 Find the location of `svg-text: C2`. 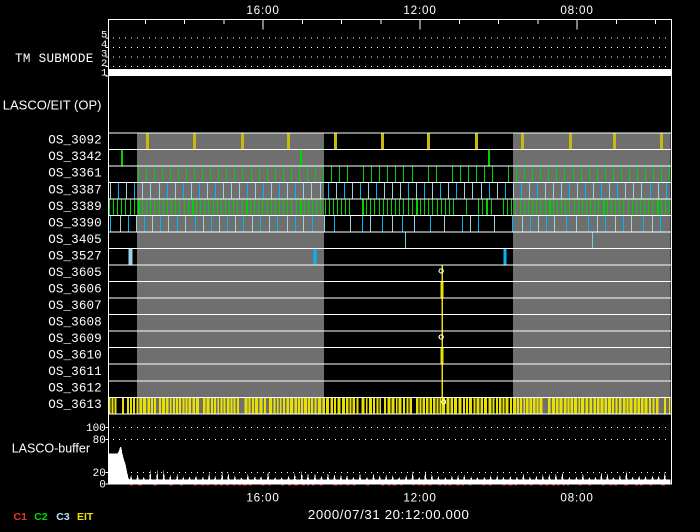

svg-text: C2 is located at coordinates (41, 517).